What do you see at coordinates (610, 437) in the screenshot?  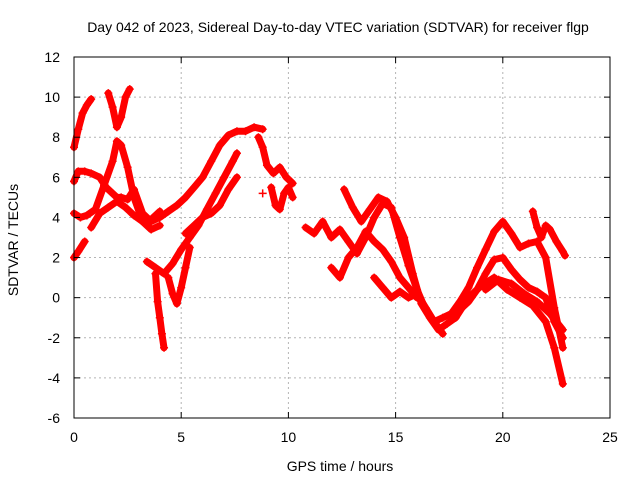 I see `x-tick-label: 25` at bounding box center [610, 437].